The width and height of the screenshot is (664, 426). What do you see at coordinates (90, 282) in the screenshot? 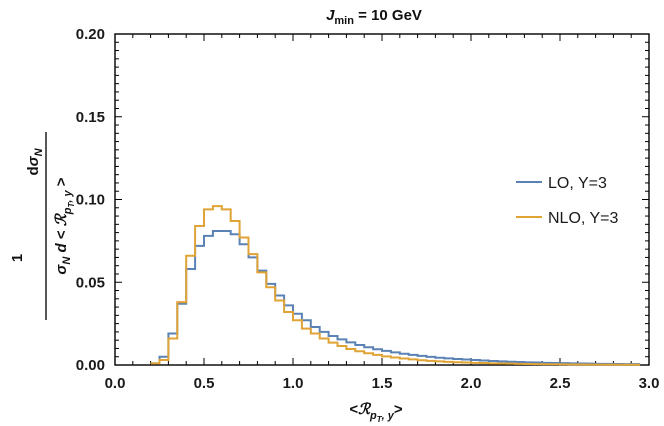
I see `y-tick-label: 0.05` at bounding box center [90, 282].